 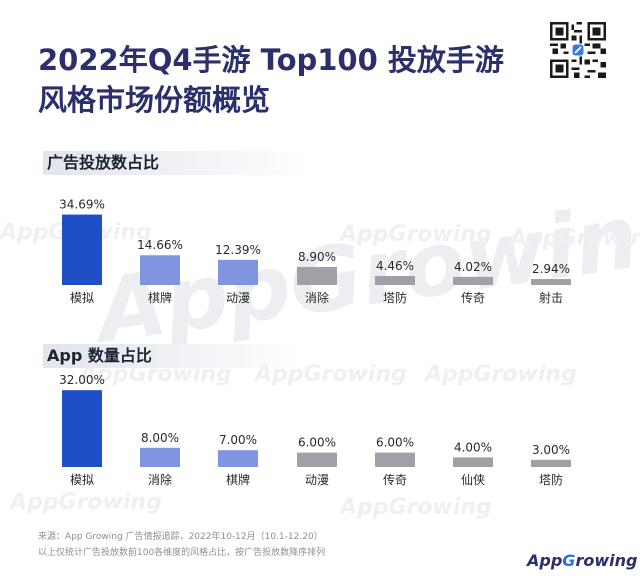 What do you see at coordinates (395, 297) in the screenshot?
I see `category-label-5: 塔防` at bounding box center [395, 297].